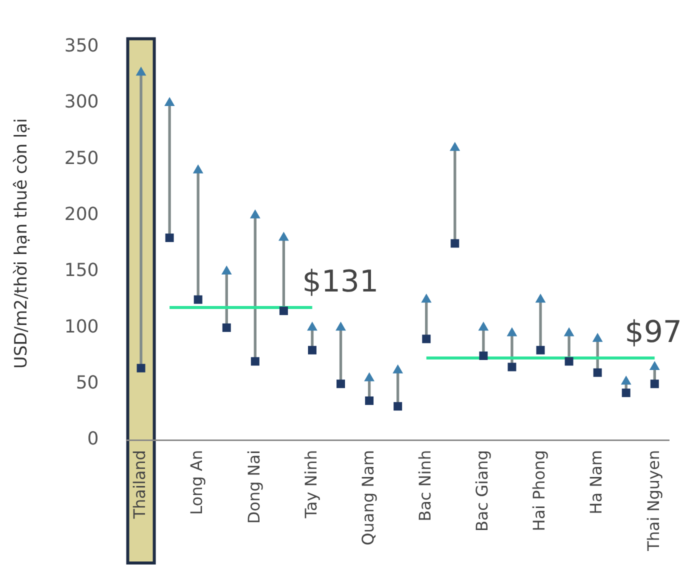 The height and width of the screenshot is (573, 692). What do you see at coordinates (653, 501) in the screenshot?
I see `x-tick-label: Thai Nguyen` at bounding box center [653, 501].